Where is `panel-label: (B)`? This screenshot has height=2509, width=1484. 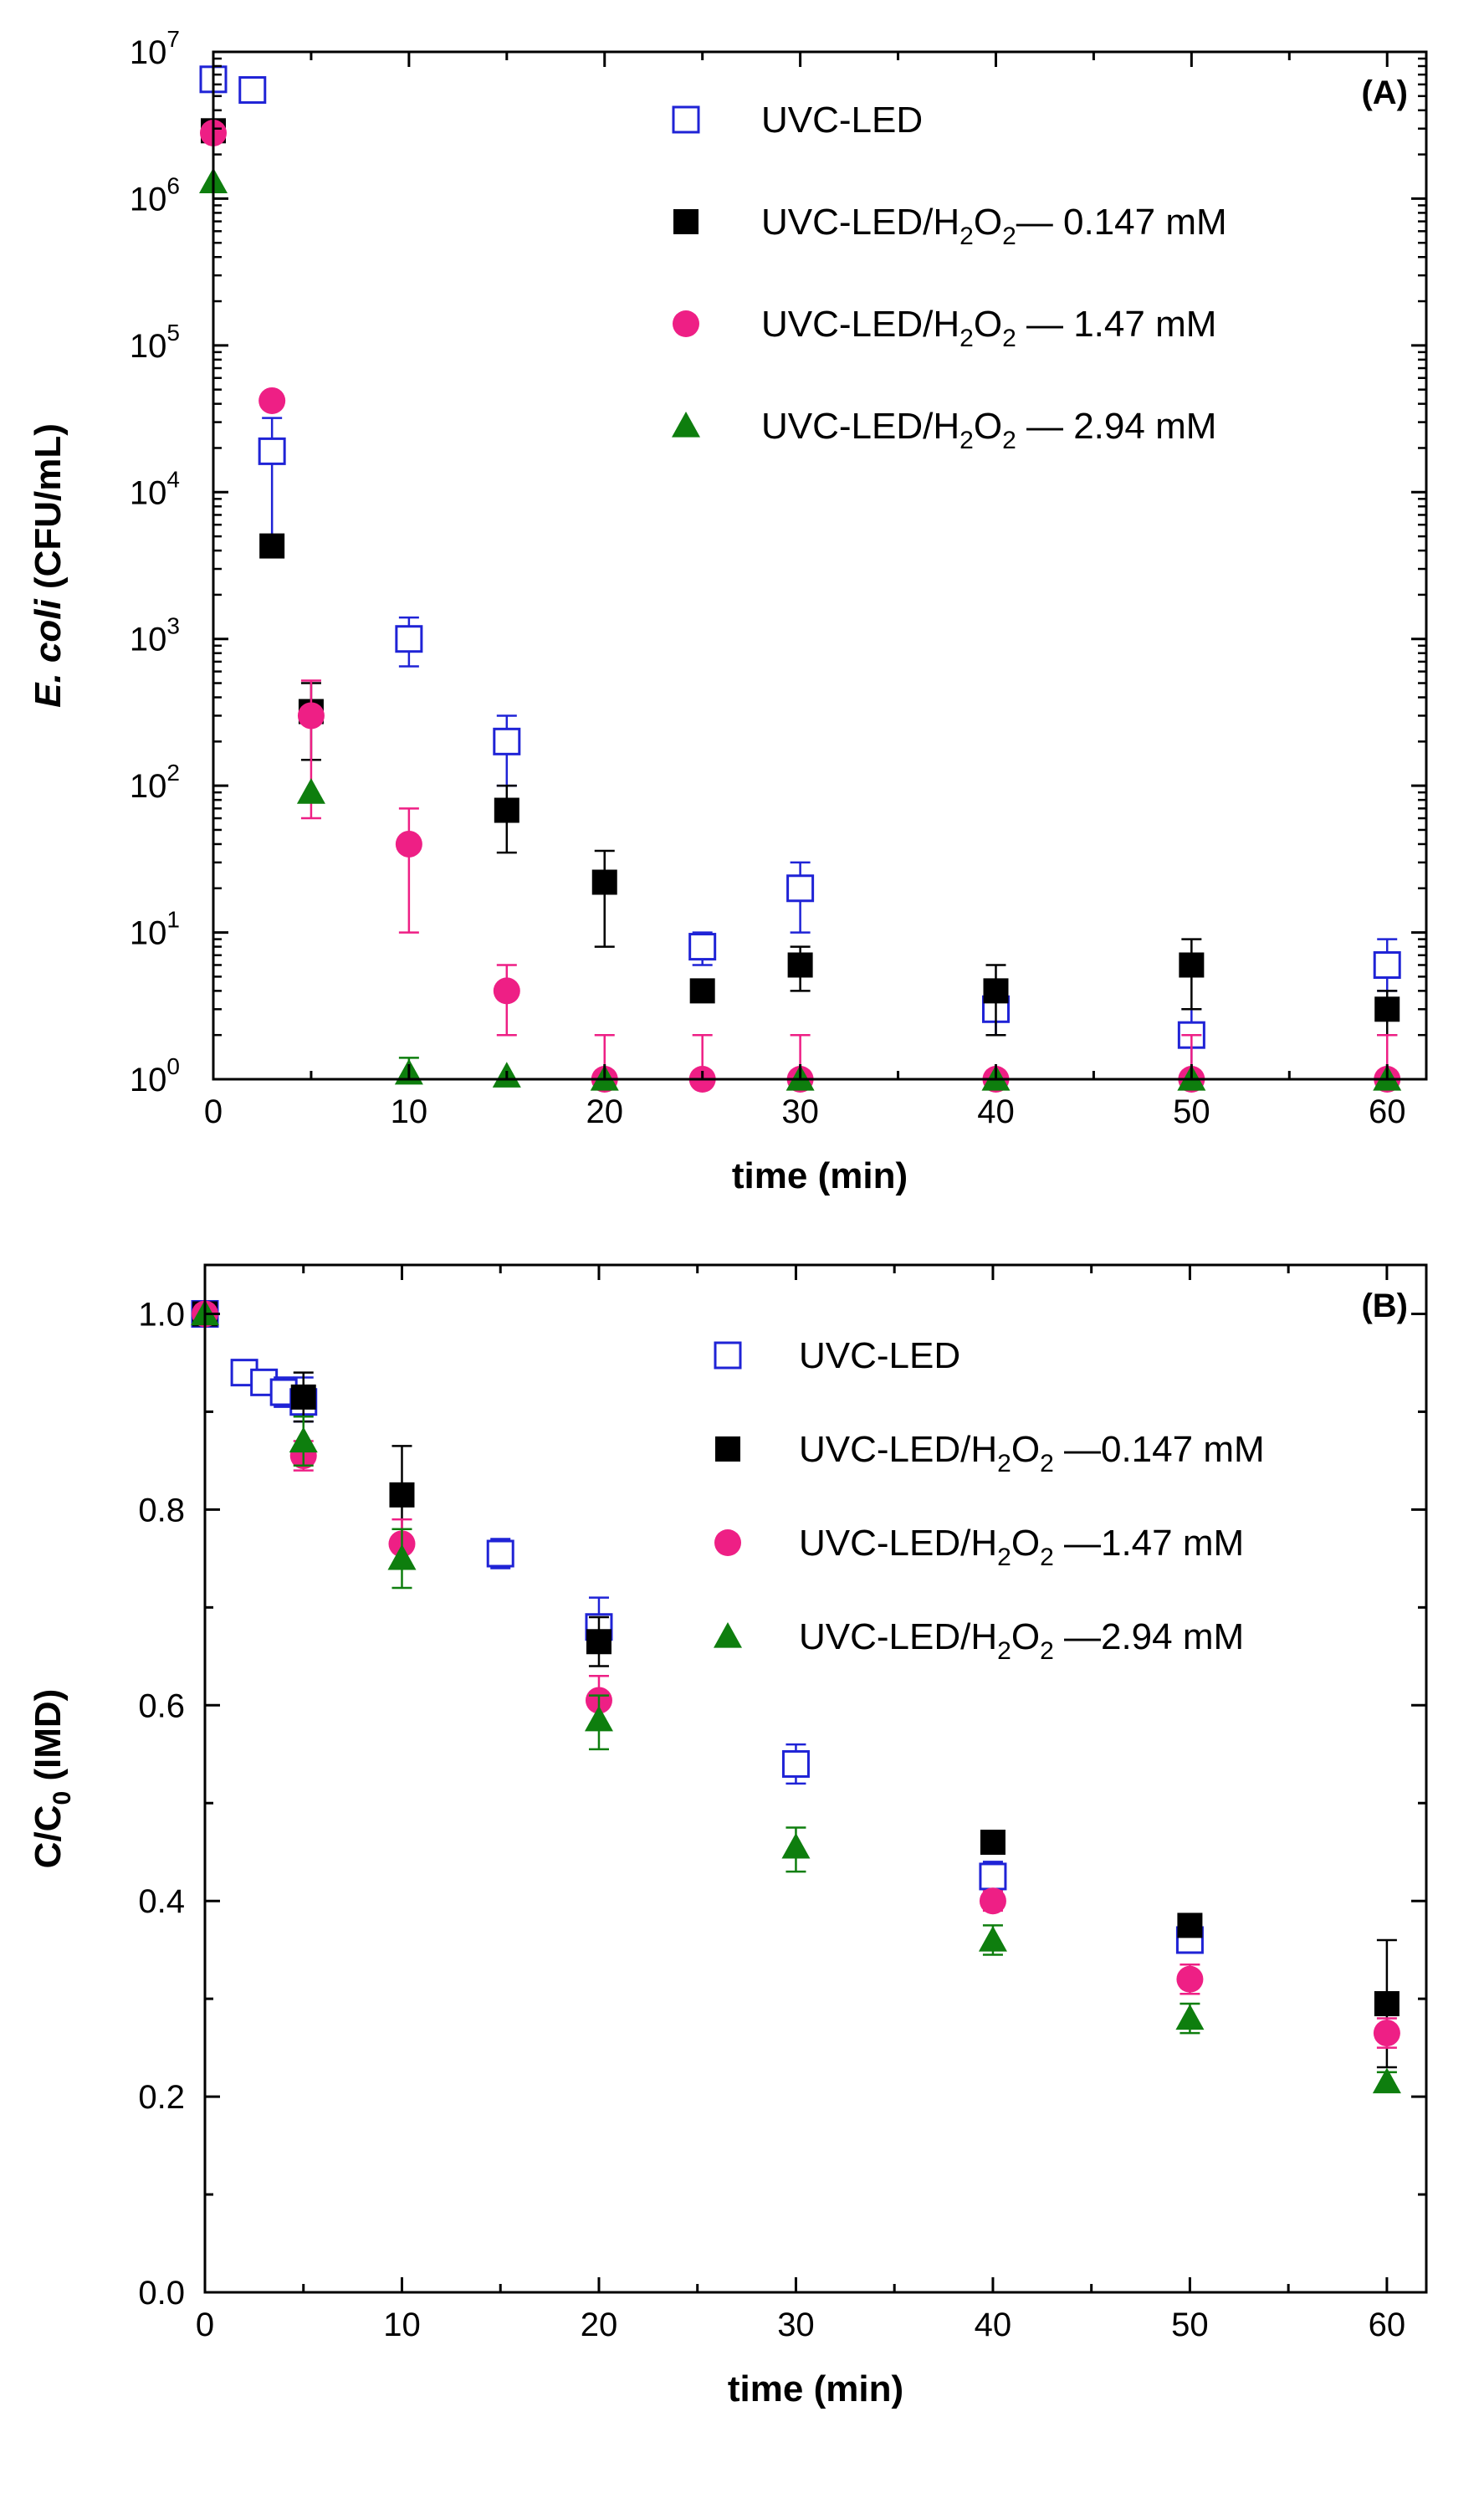
panel-label: (B) is located at coordinates (1384, 1306).